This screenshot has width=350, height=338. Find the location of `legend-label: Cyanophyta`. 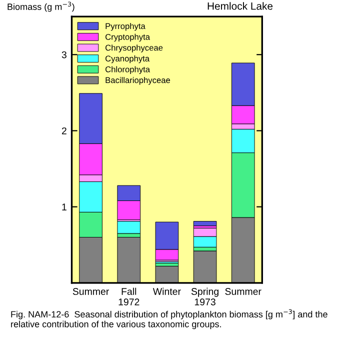

legend-label: Cyanophyta is located at coordinates (128, 59).